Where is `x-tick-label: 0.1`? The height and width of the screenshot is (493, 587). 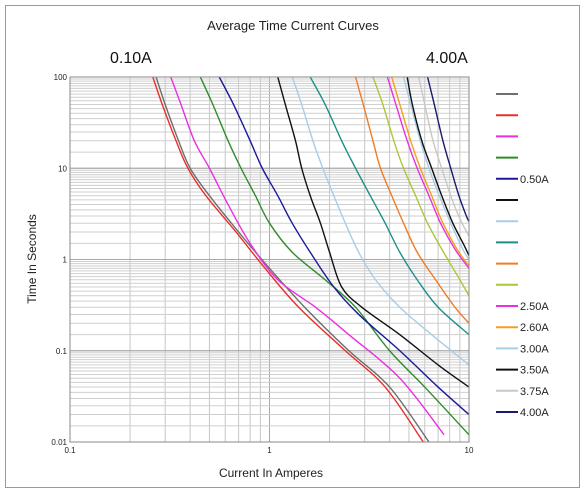 x-tick-label: 0.1 is located at coordinates (70, 450).